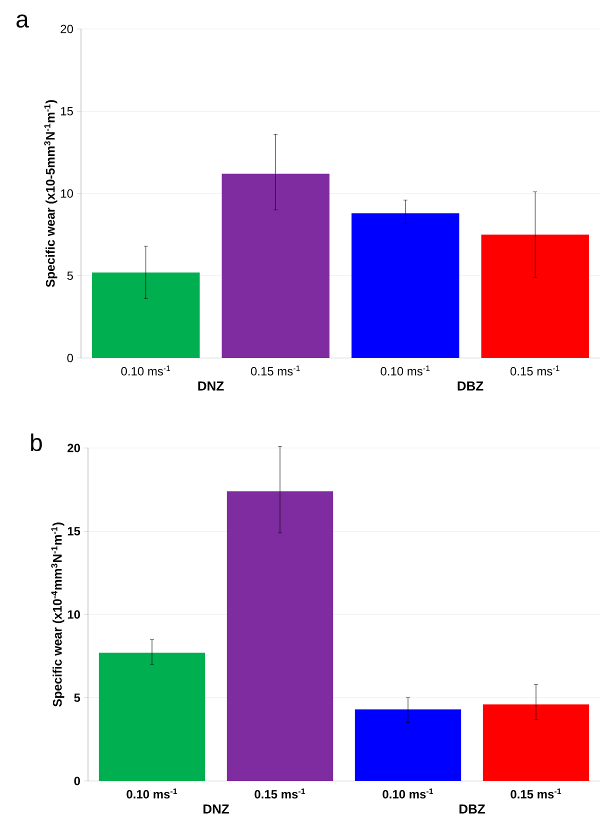 The height and width of the screenshot is (819, 608). Describe the element at coordinates (36, 443) in the screenshot. I see `chart-title: b` at that location.